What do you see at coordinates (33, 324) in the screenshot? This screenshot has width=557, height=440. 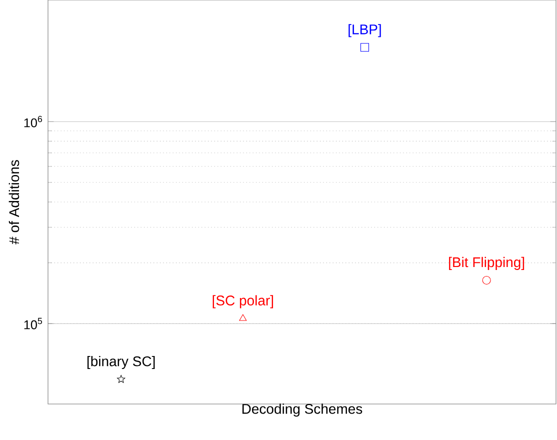 I see `y-tick-label: 10$^{5}$` at bounding box center [33, 324].